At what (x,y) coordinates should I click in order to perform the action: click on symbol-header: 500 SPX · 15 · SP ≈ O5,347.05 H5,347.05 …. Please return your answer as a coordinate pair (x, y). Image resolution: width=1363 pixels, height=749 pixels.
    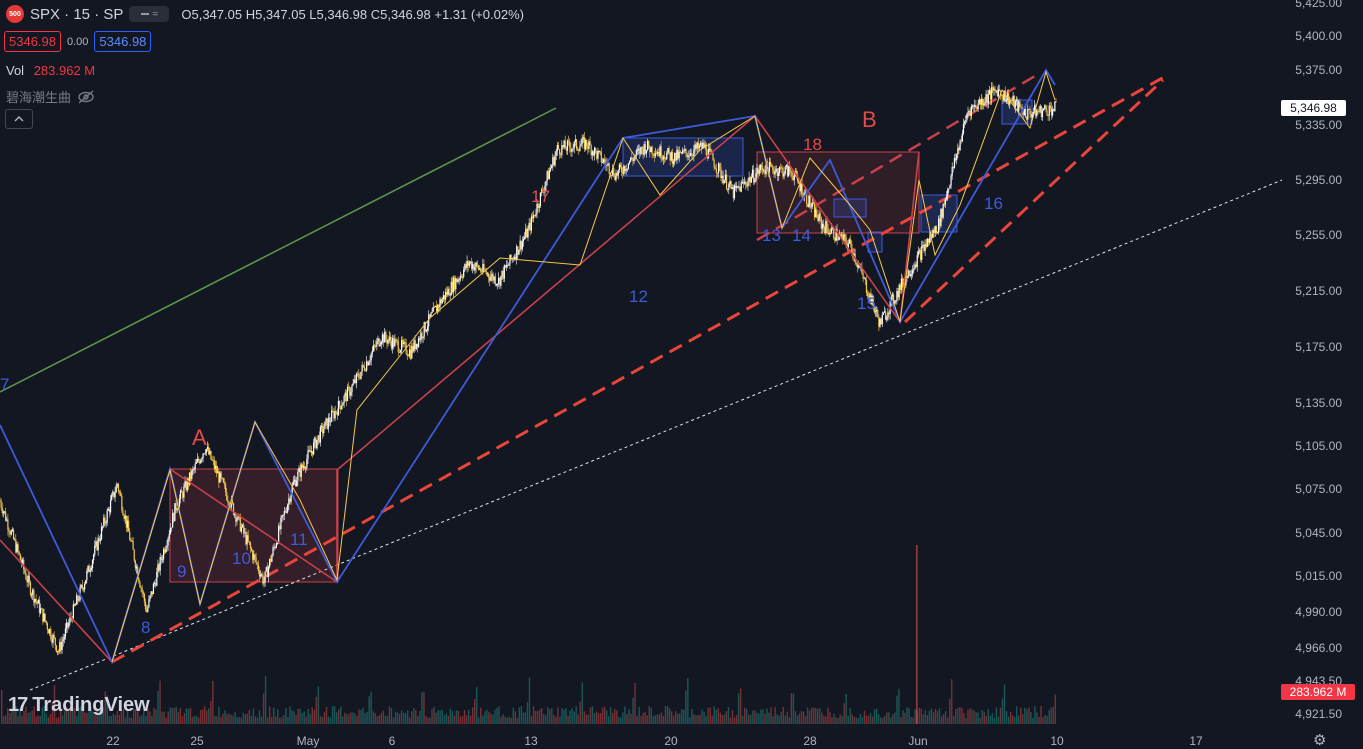
    Looking at the image, I should click on (265, 14).